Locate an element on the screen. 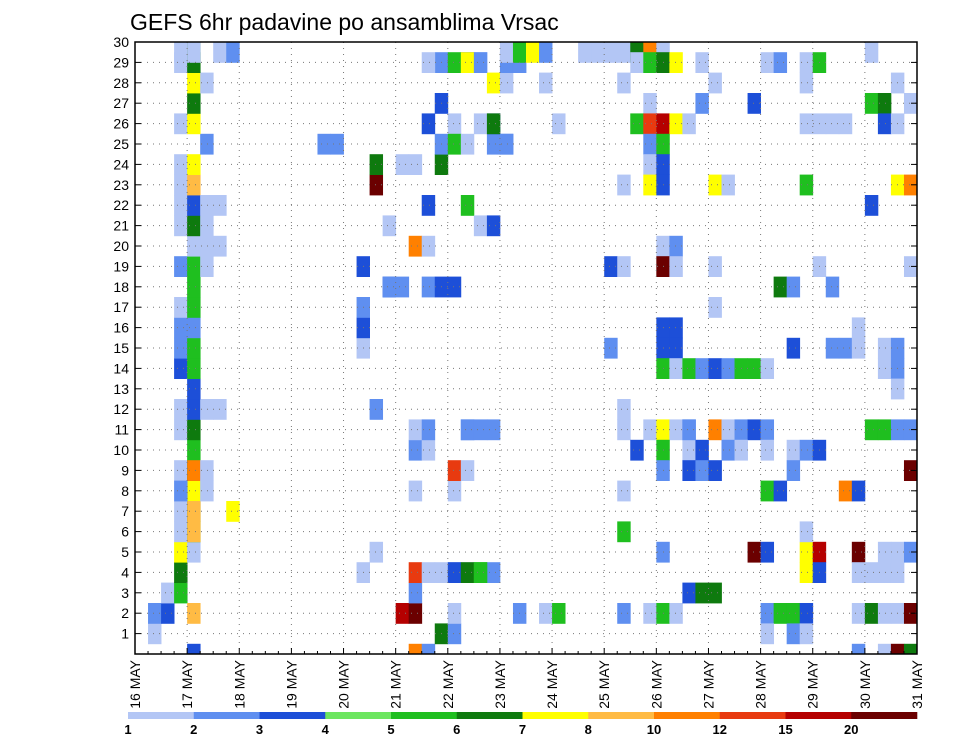  x-tick-label: 25 MAY is located at coordinates (604, 683).